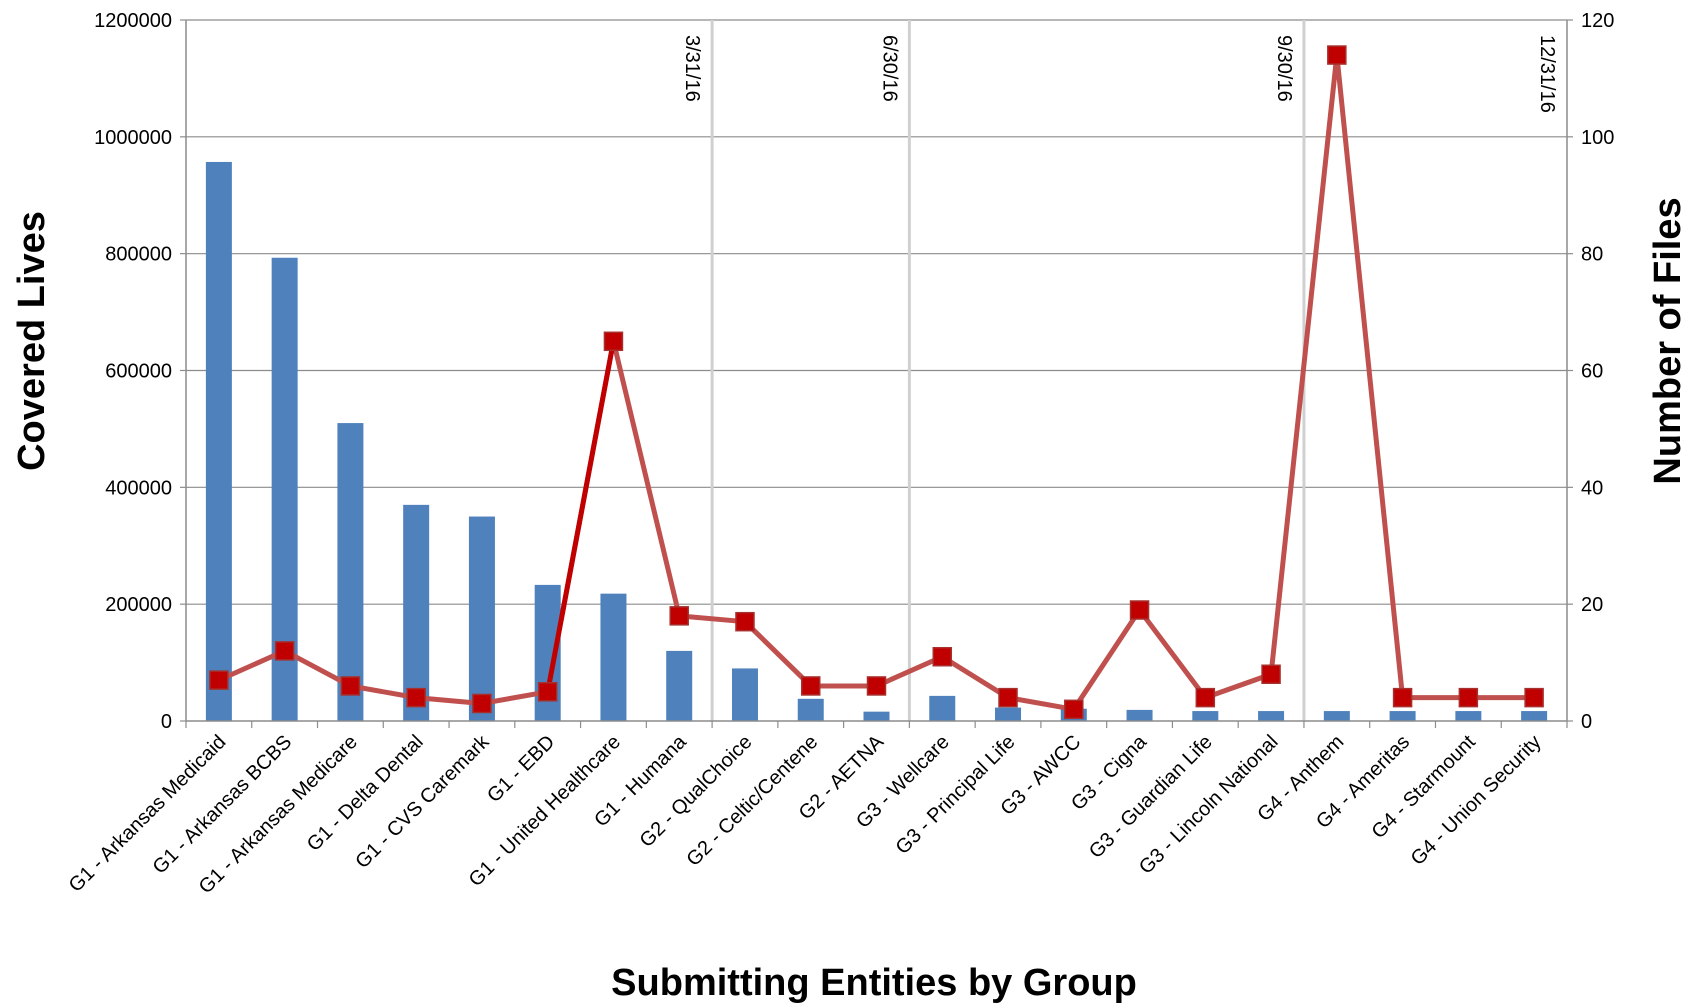  What do you see at coordinates (1586, 722) in the screenshot?
I see `y2-tick-label: 0` at bounding box center [1586, 722].